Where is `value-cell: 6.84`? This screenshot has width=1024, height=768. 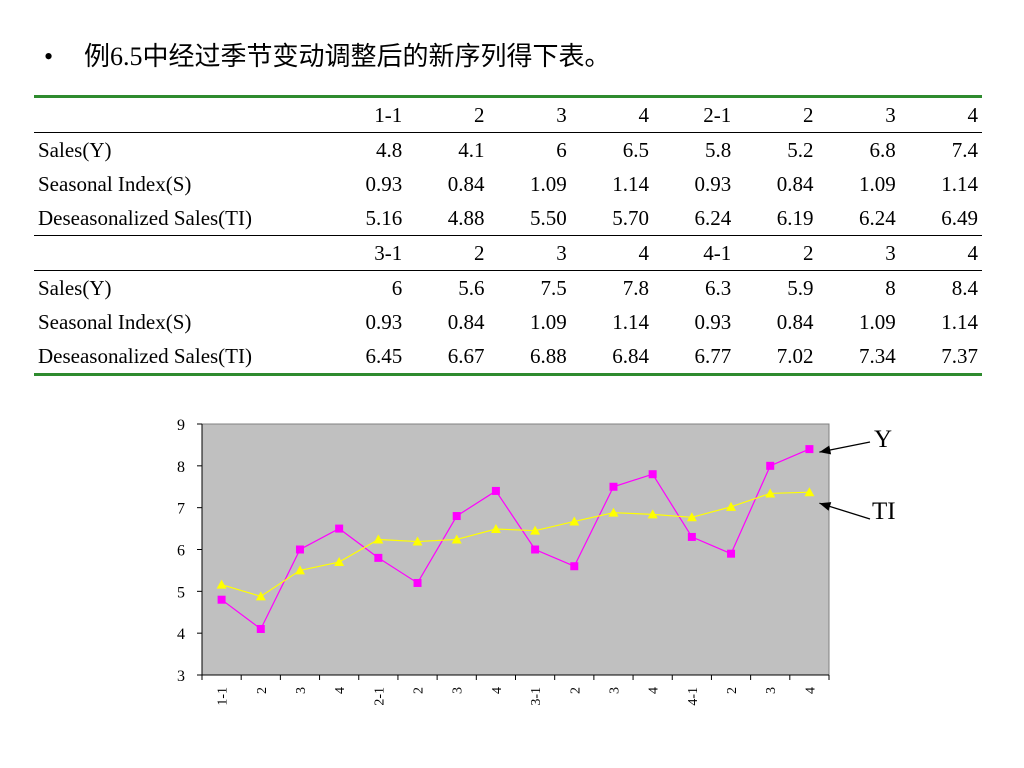
value-cell: 6.84 is located at coordinates (630, 355).